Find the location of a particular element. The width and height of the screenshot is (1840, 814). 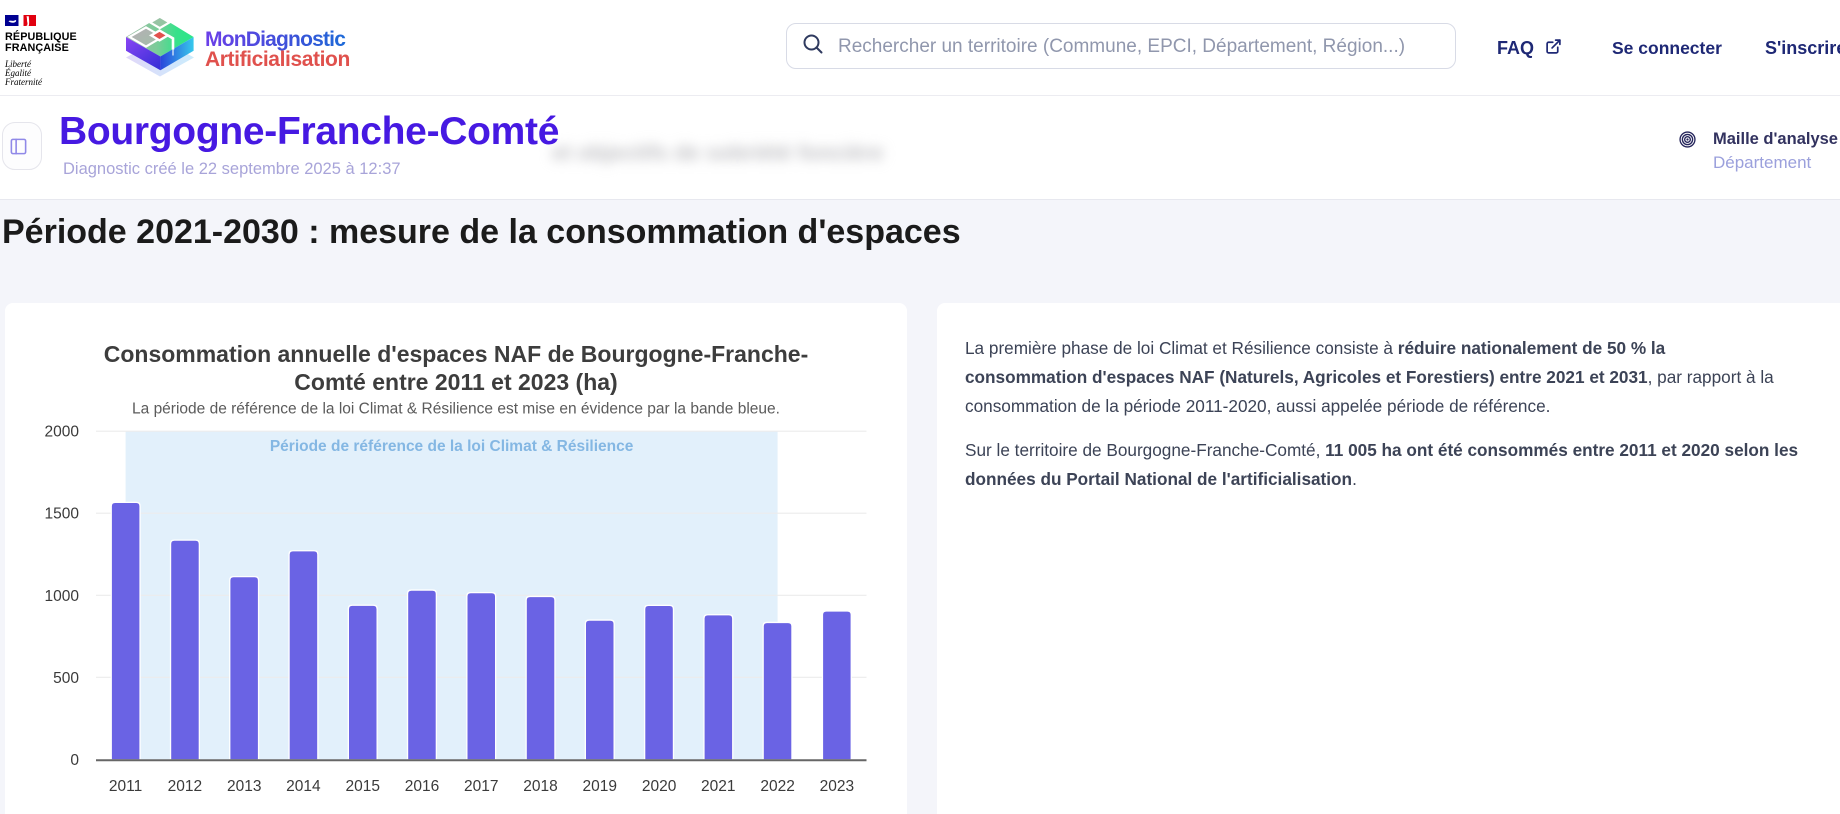

svg-text: 1500 is located at coordinates (62, 514).